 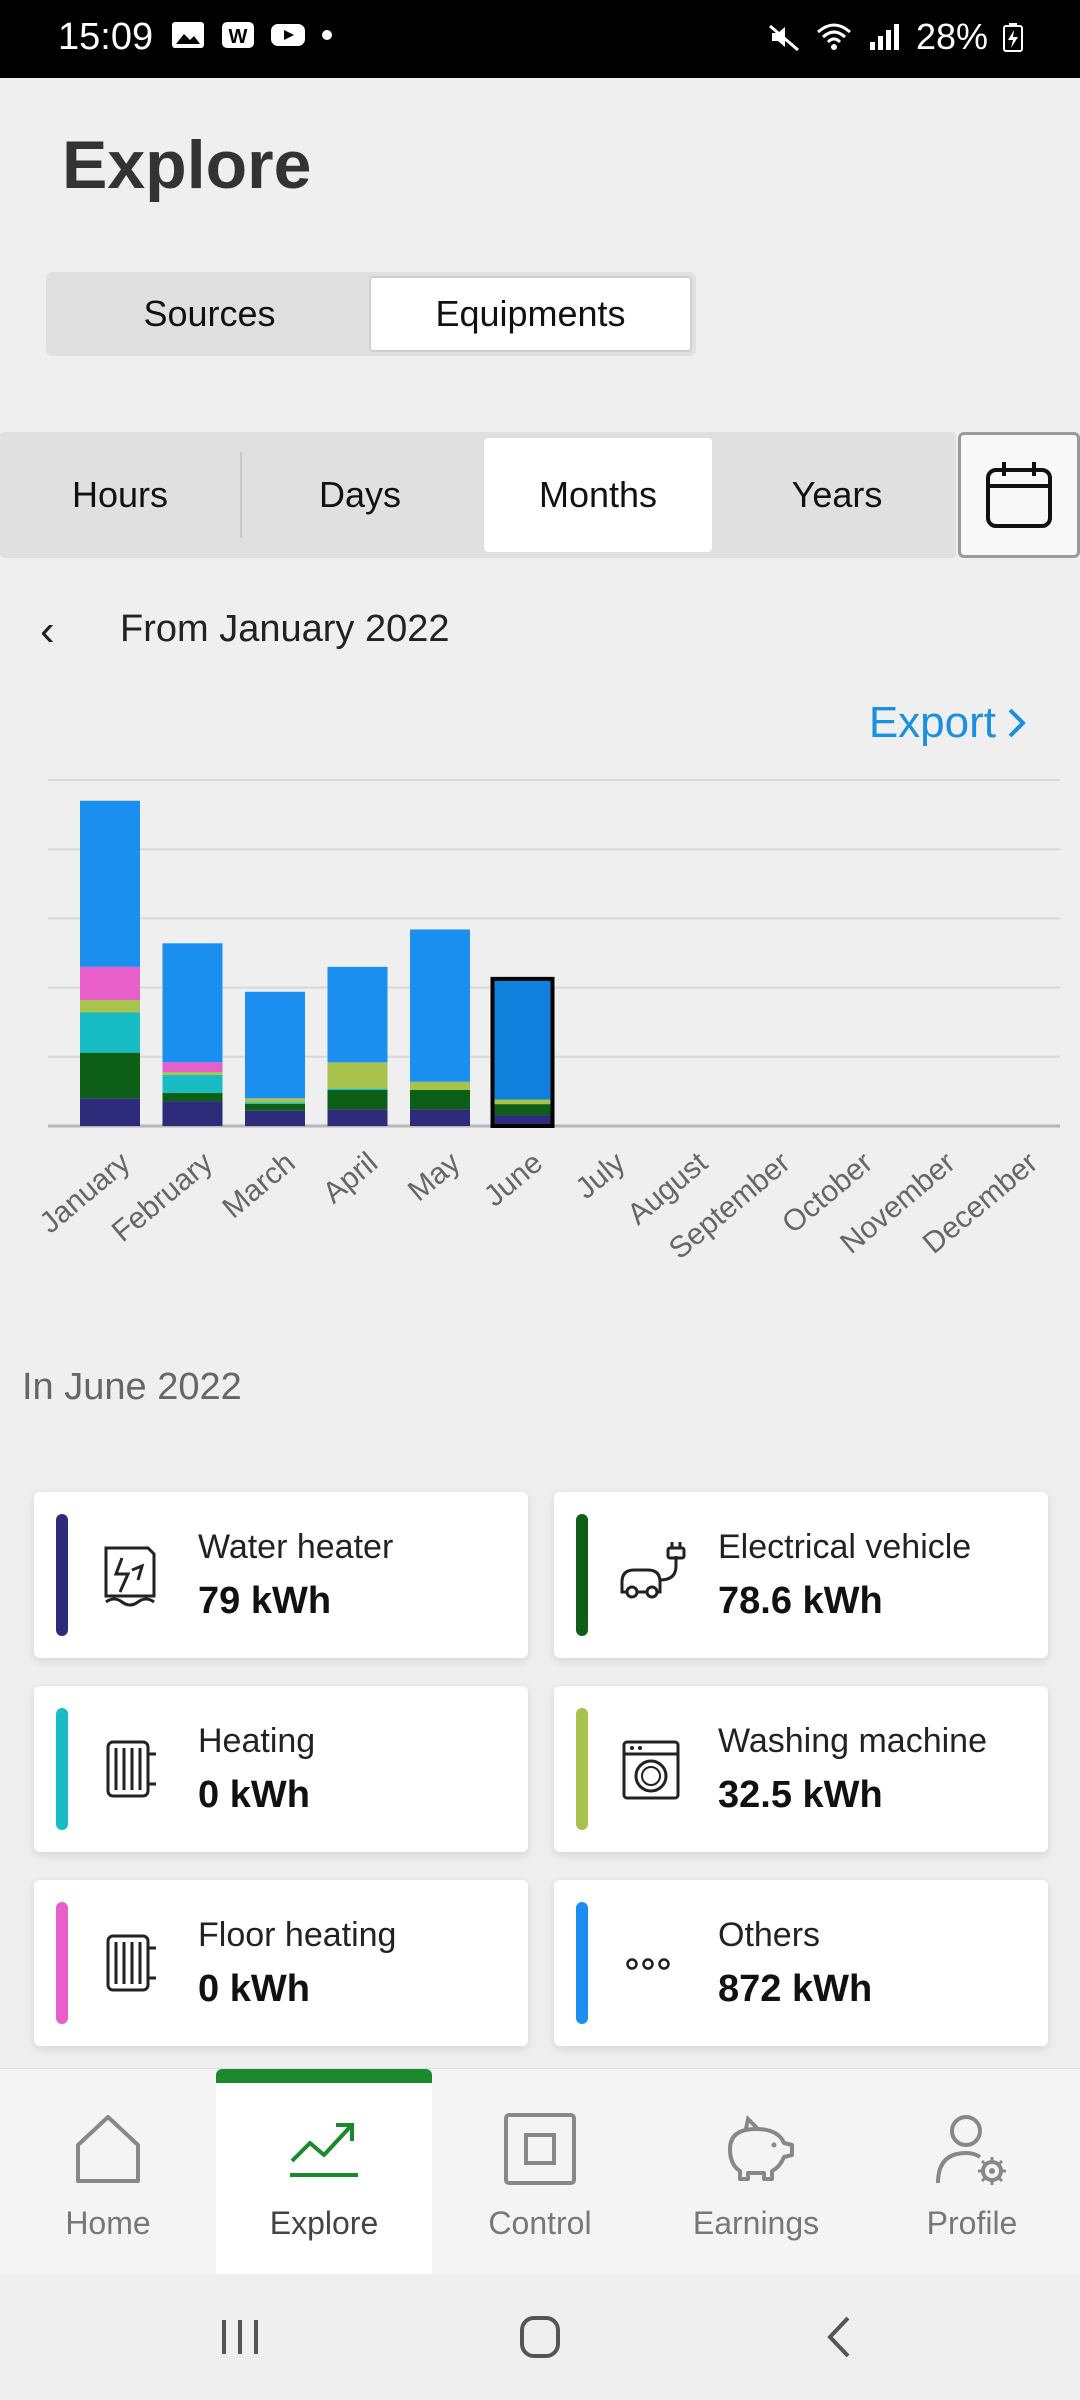 What do you see at coordinates (108, 2172) in the screenshot?
I see `nav-home: Home` at bounding box center [108, 2172].